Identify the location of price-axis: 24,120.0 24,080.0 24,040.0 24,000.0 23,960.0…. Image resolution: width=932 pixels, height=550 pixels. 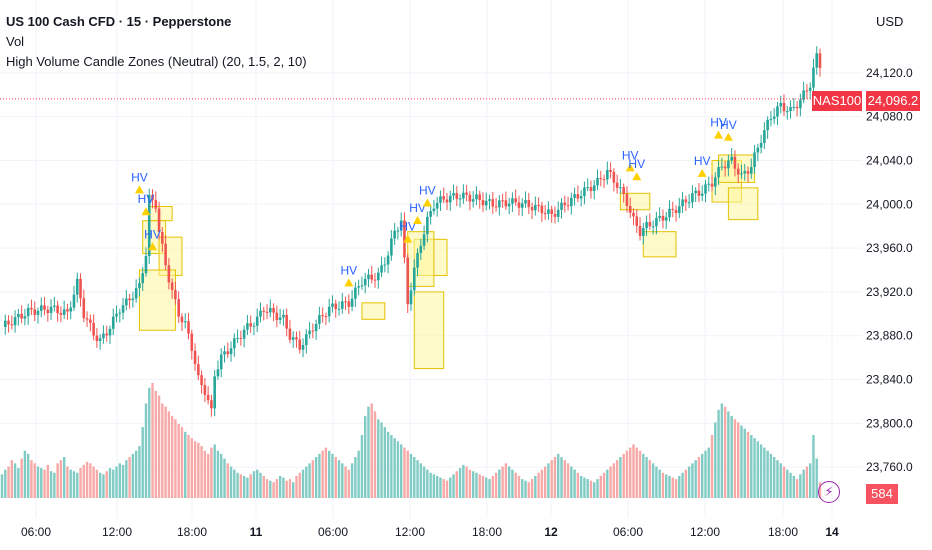
(889, 270).